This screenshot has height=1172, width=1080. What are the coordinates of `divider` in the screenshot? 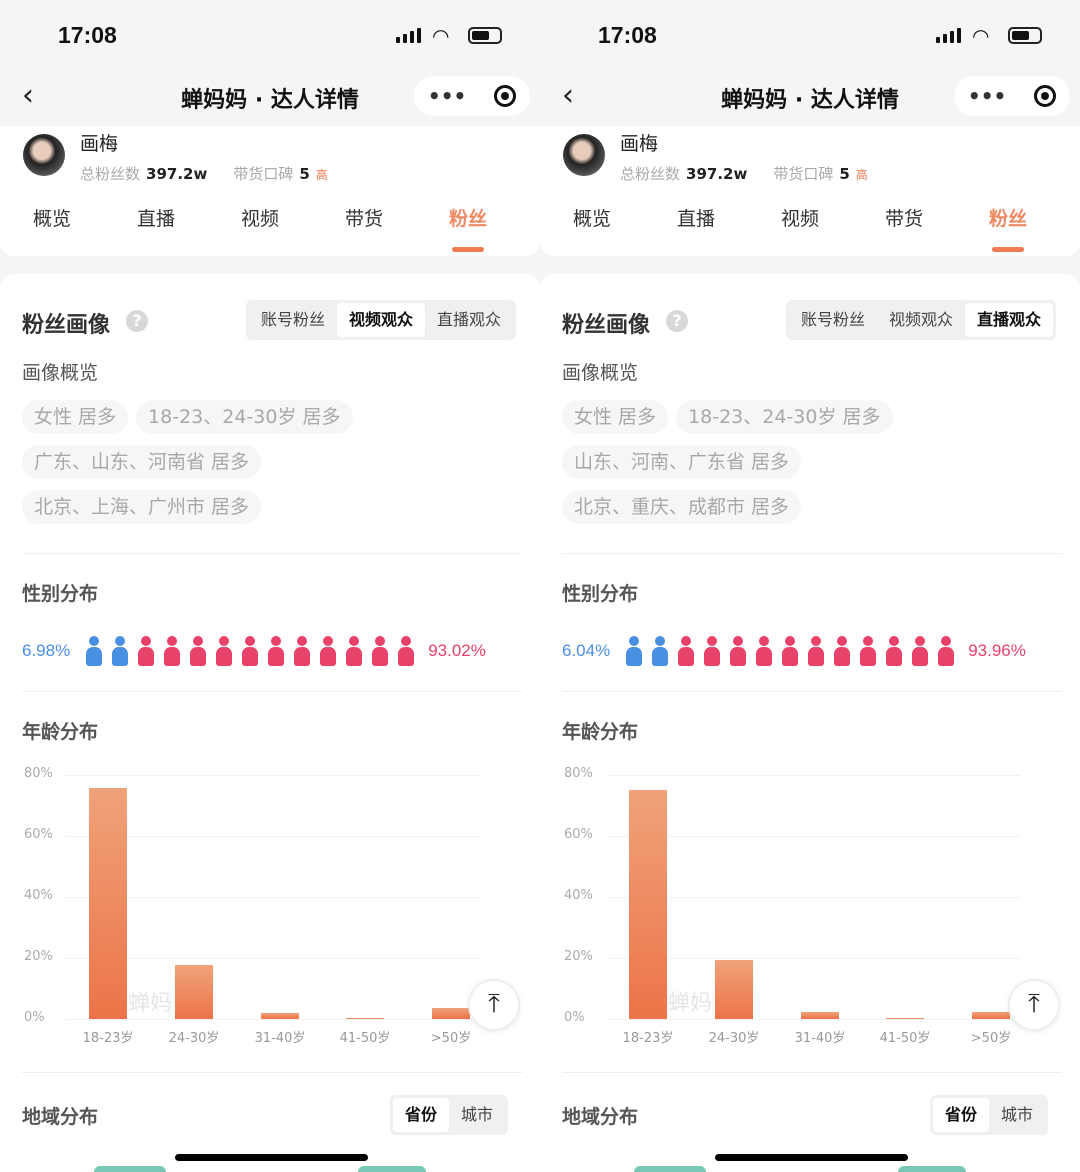 It's located at (812, 553).